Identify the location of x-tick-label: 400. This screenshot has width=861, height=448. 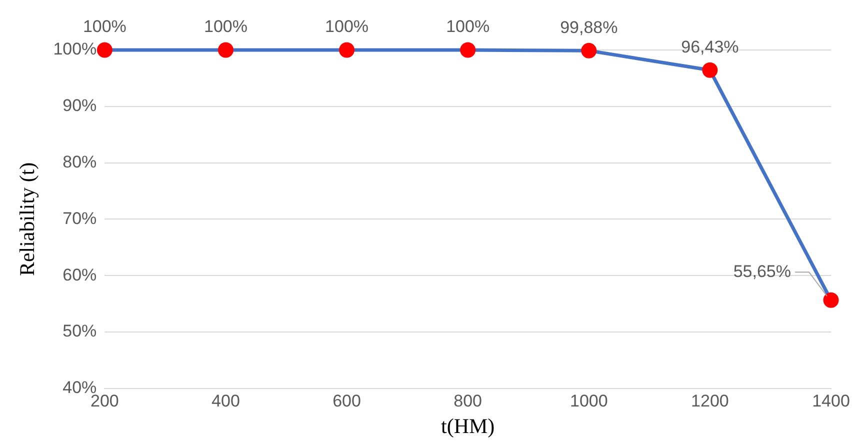
(226, 400).